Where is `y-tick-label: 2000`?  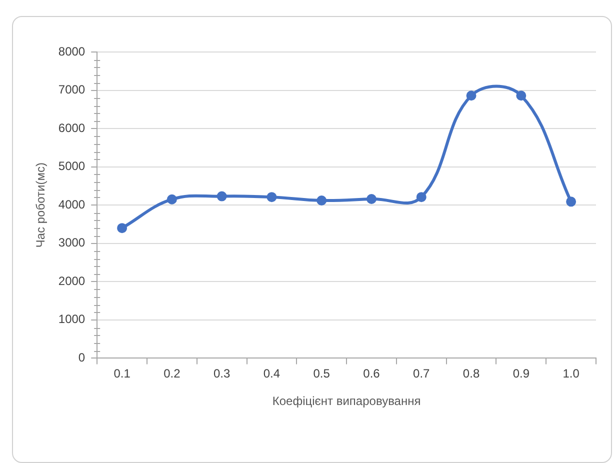 y-tick-label: 2000 is located at coordinates (72, 281).